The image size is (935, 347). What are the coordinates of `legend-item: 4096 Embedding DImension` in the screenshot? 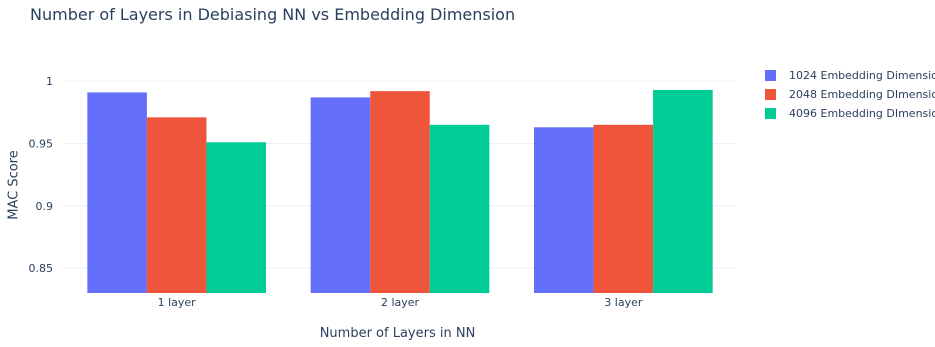 It's located at (850, 113).